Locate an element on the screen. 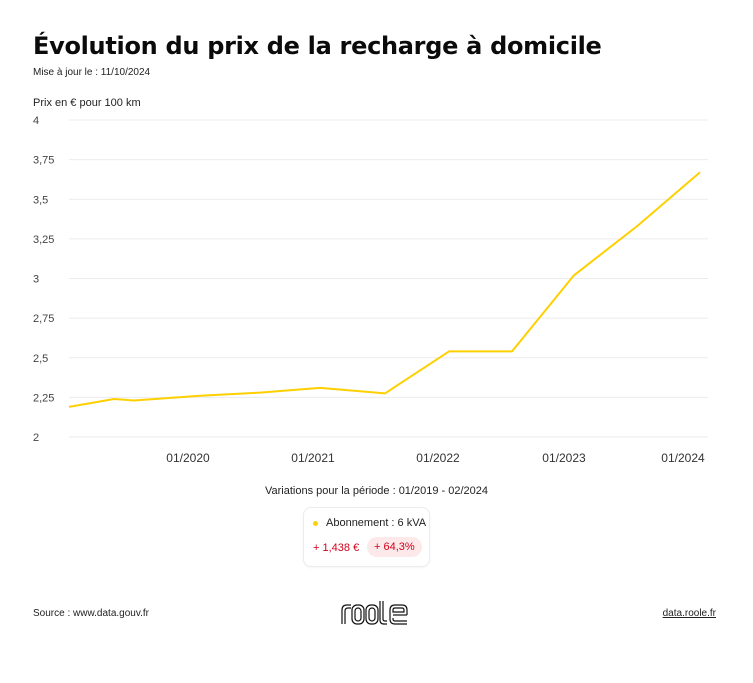  data-roole-link: data.roole.fr is located at coordinates (689, 613).